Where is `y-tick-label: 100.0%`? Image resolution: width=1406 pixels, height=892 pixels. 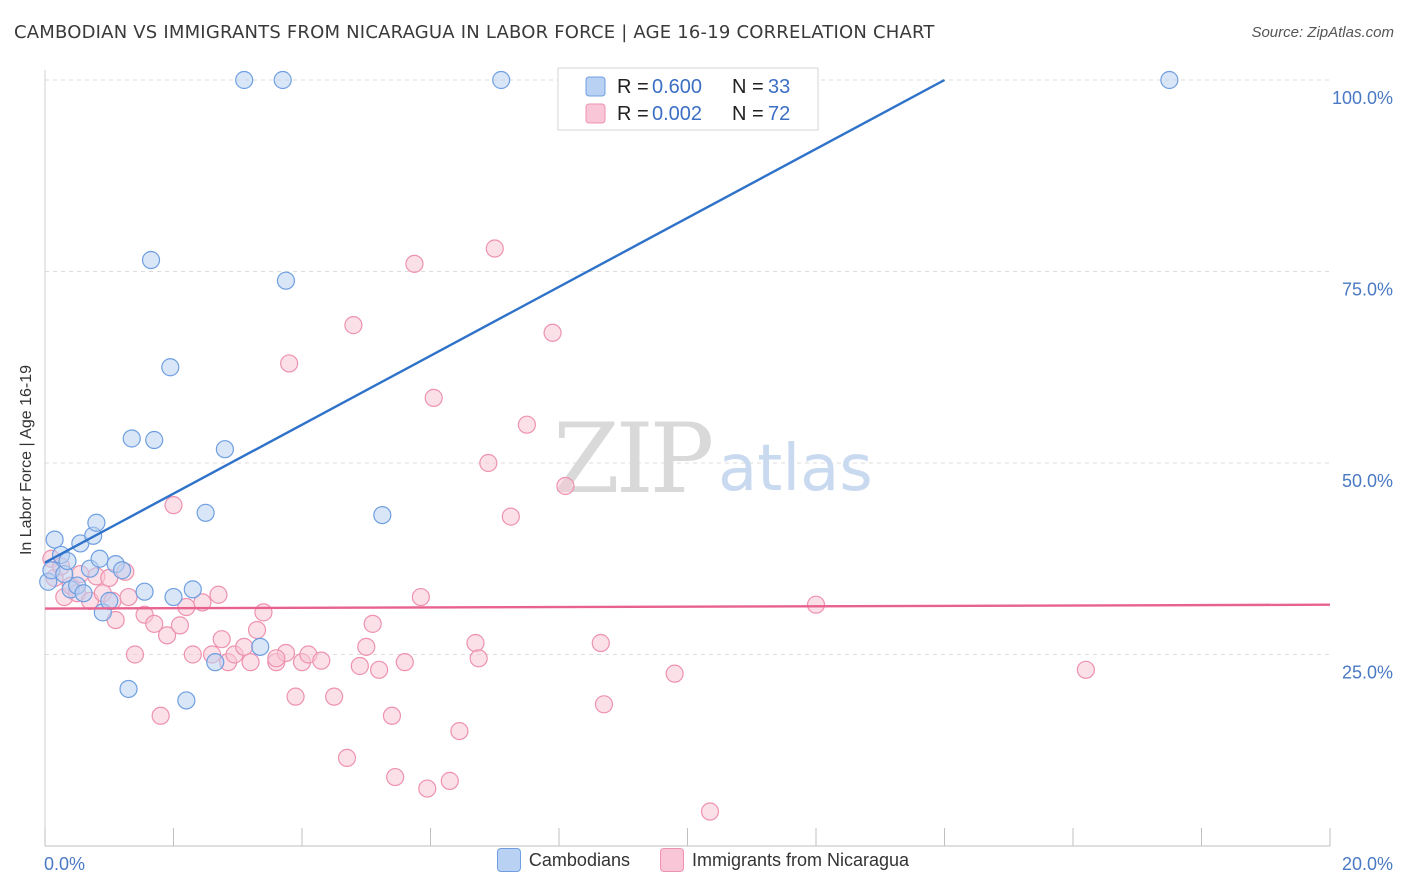
y-tick-label: 100.0% is located at coordinates (1362, 98).